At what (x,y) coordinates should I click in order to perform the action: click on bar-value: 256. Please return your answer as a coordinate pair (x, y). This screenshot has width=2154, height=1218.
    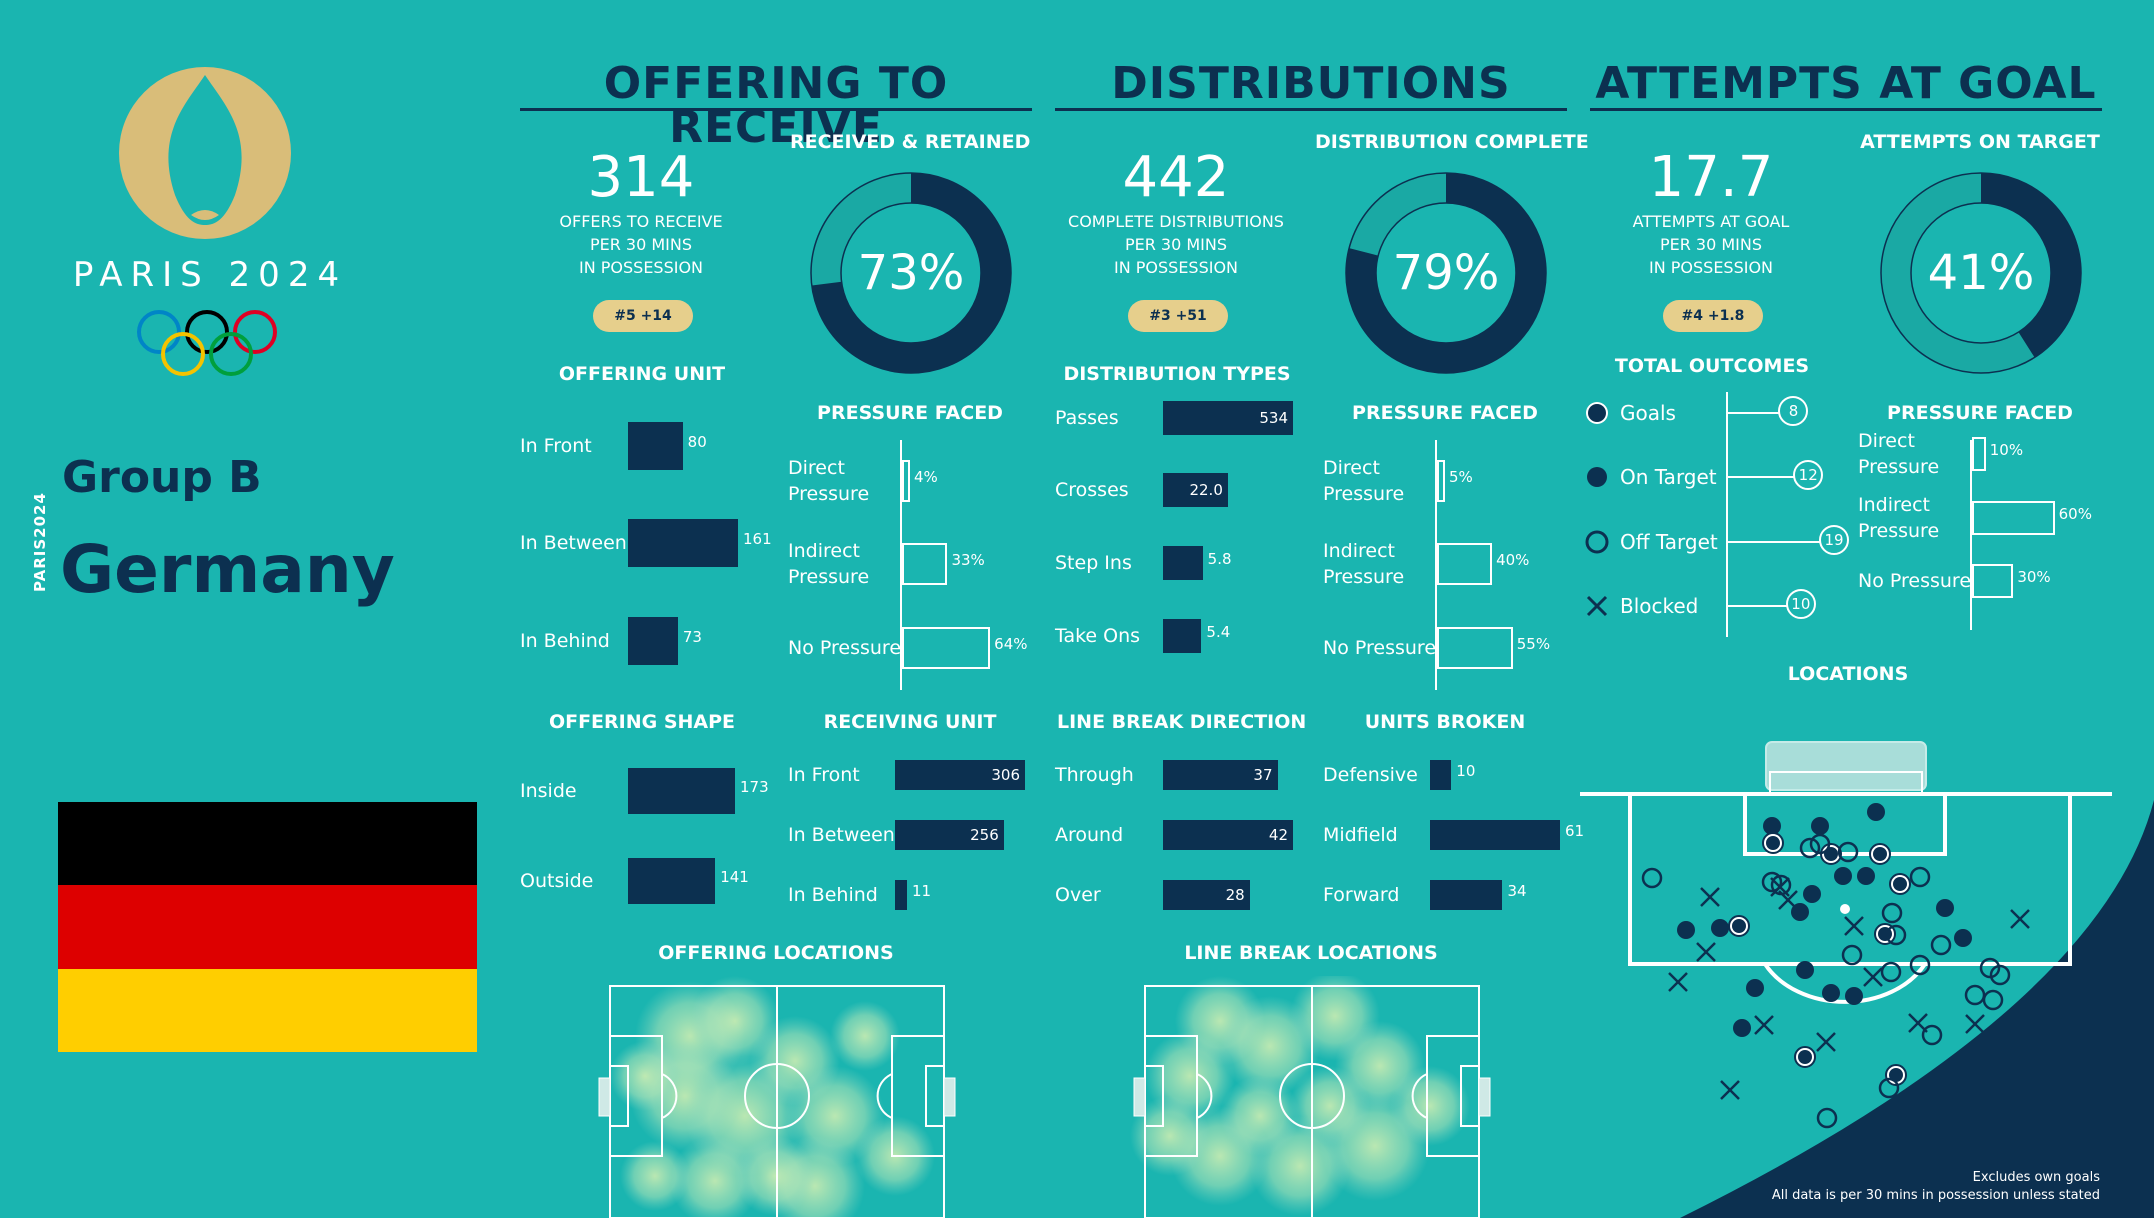
    Looking at the image, I should click on (984, 835).